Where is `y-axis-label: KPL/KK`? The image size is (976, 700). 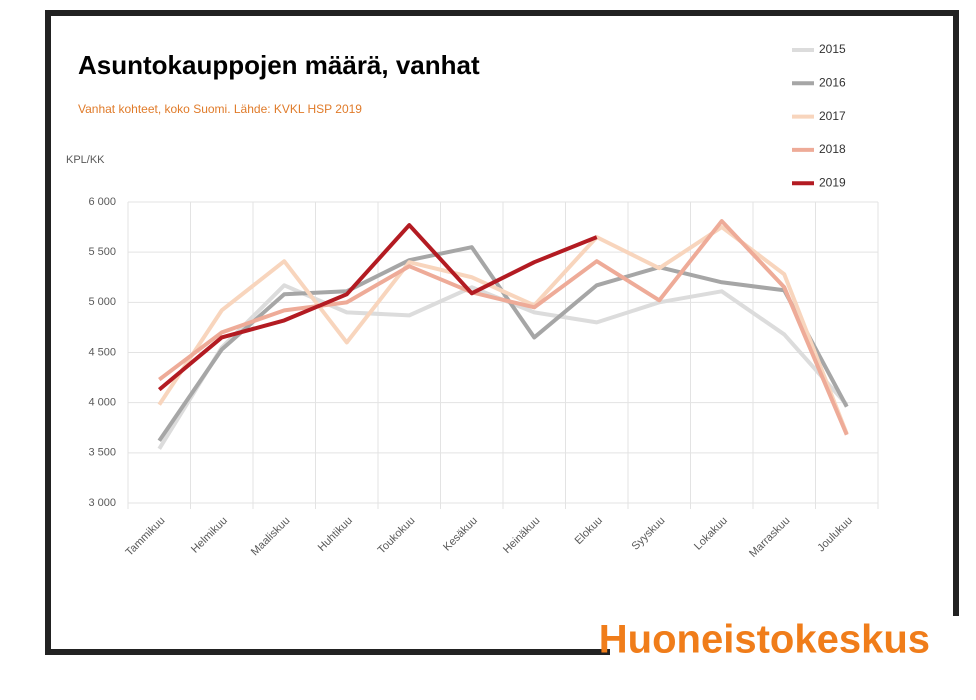 y-axis-label: KPL/KK is located at coordinates (85, 160).